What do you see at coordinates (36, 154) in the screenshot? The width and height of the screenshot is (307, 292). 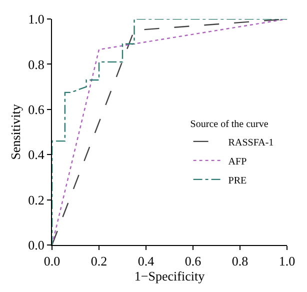 I see `y-tick-label: 0.4` at bounding box center [36, 154].